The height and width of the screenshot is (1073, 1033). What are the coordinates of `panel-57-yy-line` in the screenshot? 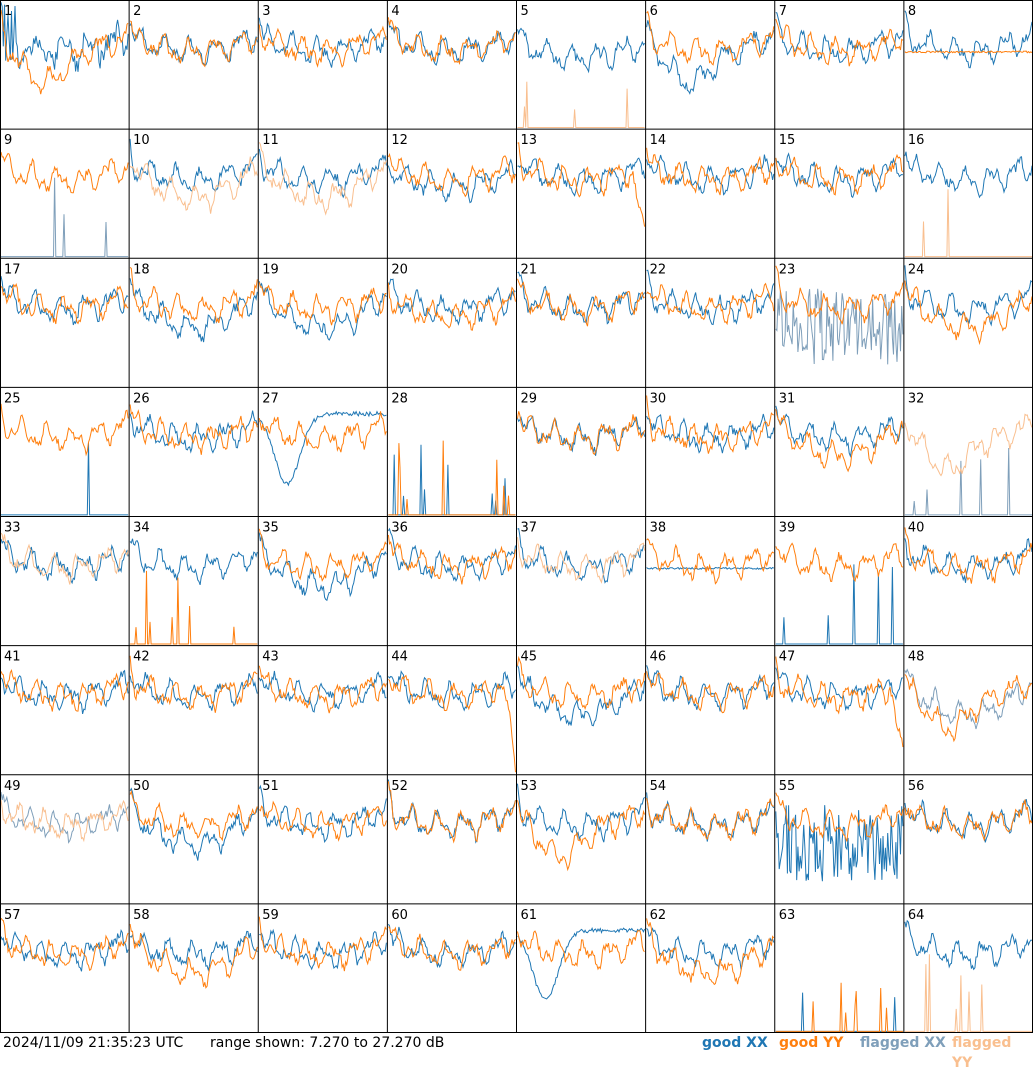 It's located at (64, 944).